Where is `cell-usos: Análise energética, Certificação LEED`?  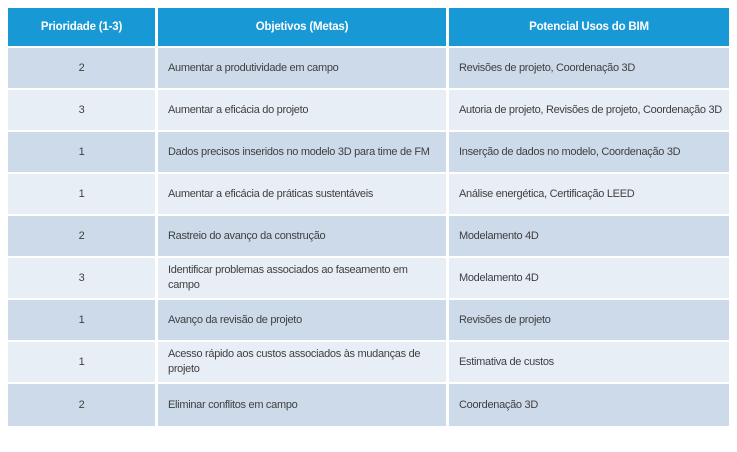
cell-usos: Análise energética, Certificação LEED is located at coordinates (589, 195).